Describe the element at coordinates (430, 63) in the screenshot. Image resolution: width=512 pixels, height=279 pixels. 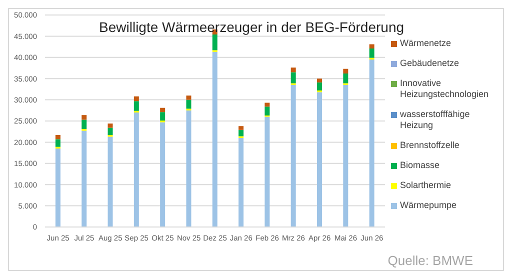
I see `legend-label: Gebäudenetze` at that location.